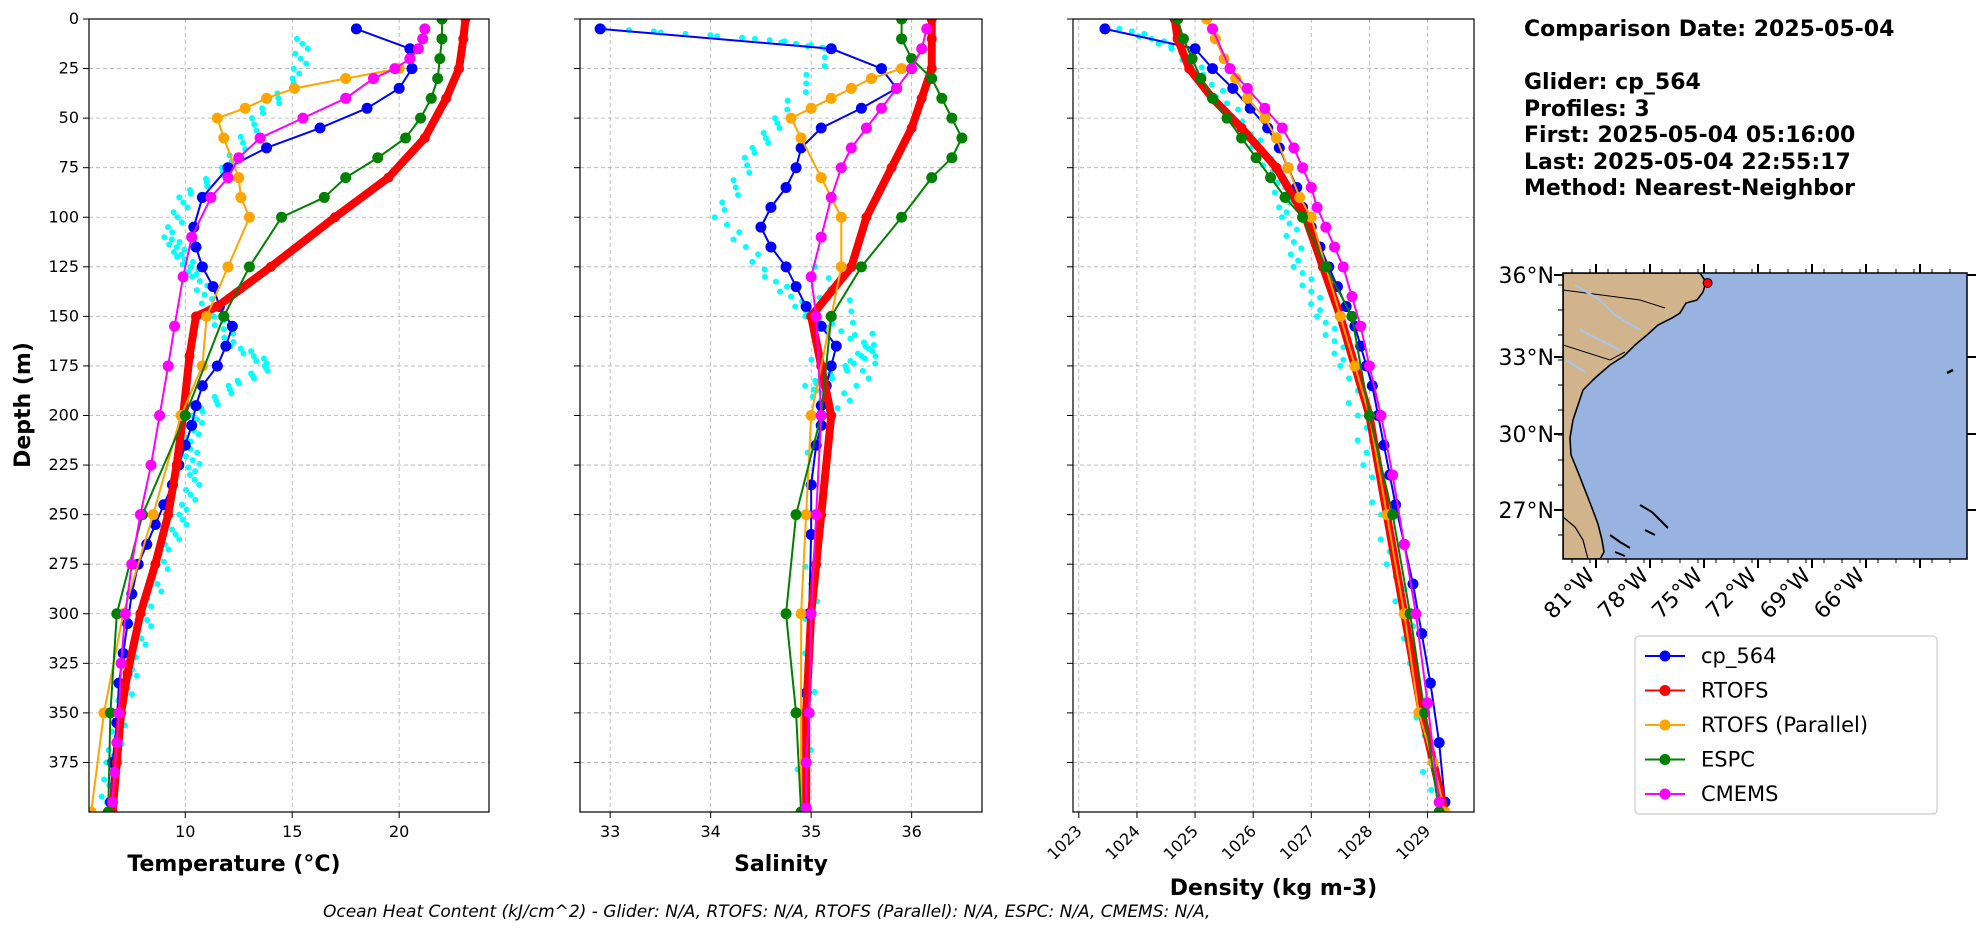  I want to click on comparison-date: Comparison Date: 2025-05-04, so click(1709, 29).